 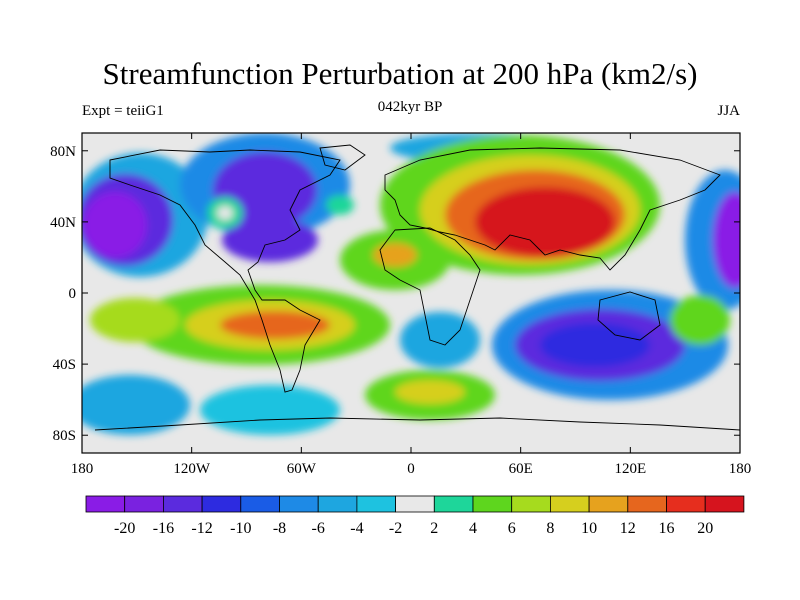 What do you see at coordinates (63, 223) in the screenshot?
I see `y-tick-label: 40N` at bounding box center [63, 223].